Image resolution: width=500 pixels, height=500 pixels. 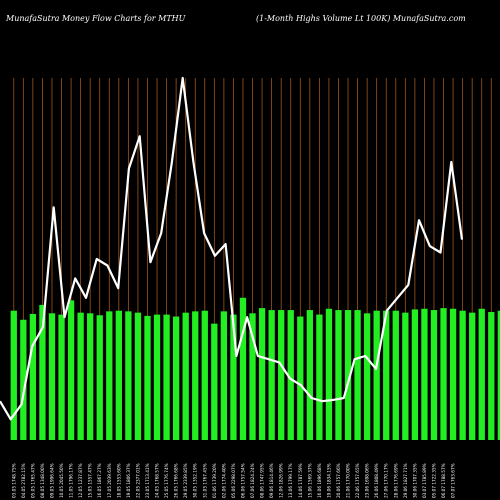 What do you see at coordinates (118, 480) in the screenshot?
I see `x-tick-label: 18.05 1553.60%` at bounding box center [118, 480].